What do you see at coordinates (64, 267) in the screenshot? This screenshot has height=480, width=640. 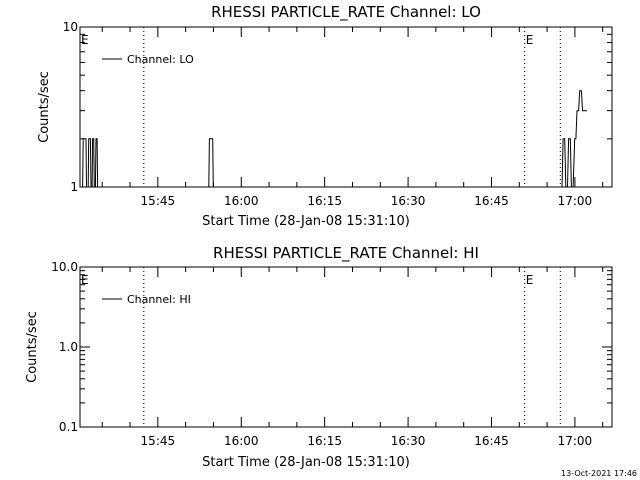 I see `y-tick-label: 10.0` at bounding box center [64, 267].